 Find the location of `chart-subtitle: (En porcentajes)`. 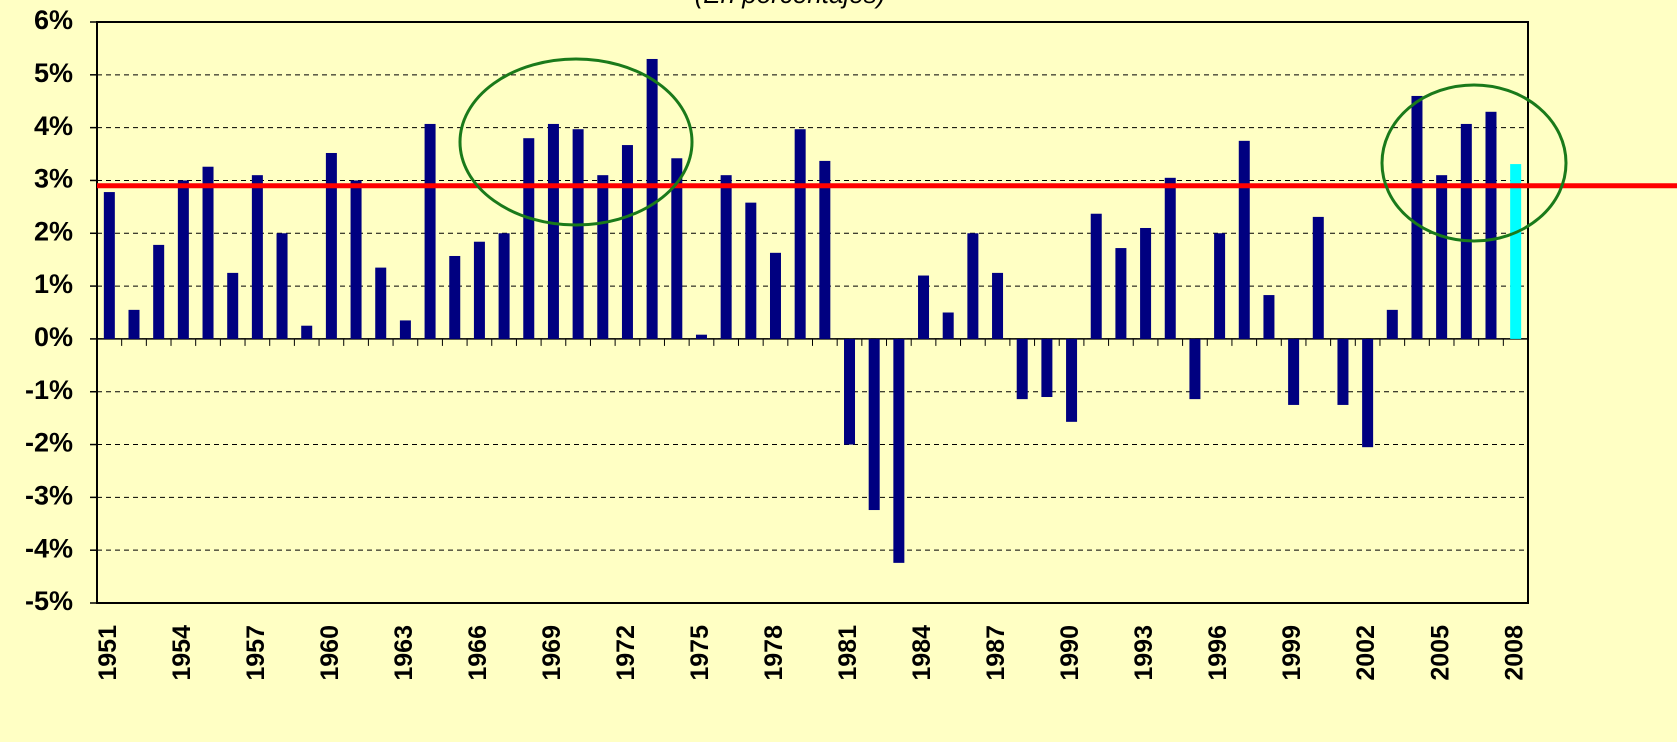

chart-subtitle: (En porcentajes) is located at coordinates (790, 4).